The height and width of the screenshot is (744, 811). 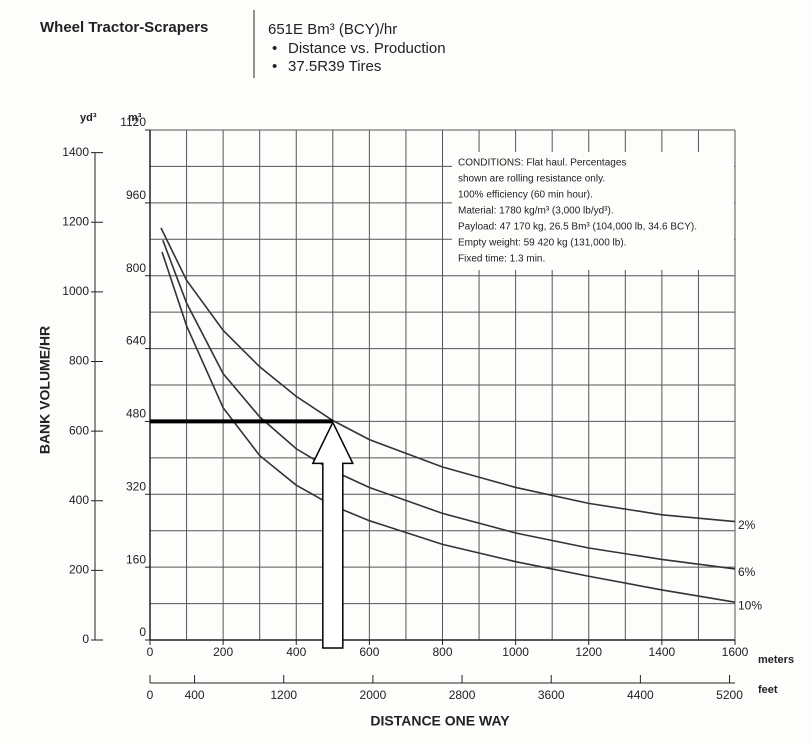 What do you see at coordinates (135, 118) in the screenshot?
I see `y-unit: m³` at bounding box center [135, 118].